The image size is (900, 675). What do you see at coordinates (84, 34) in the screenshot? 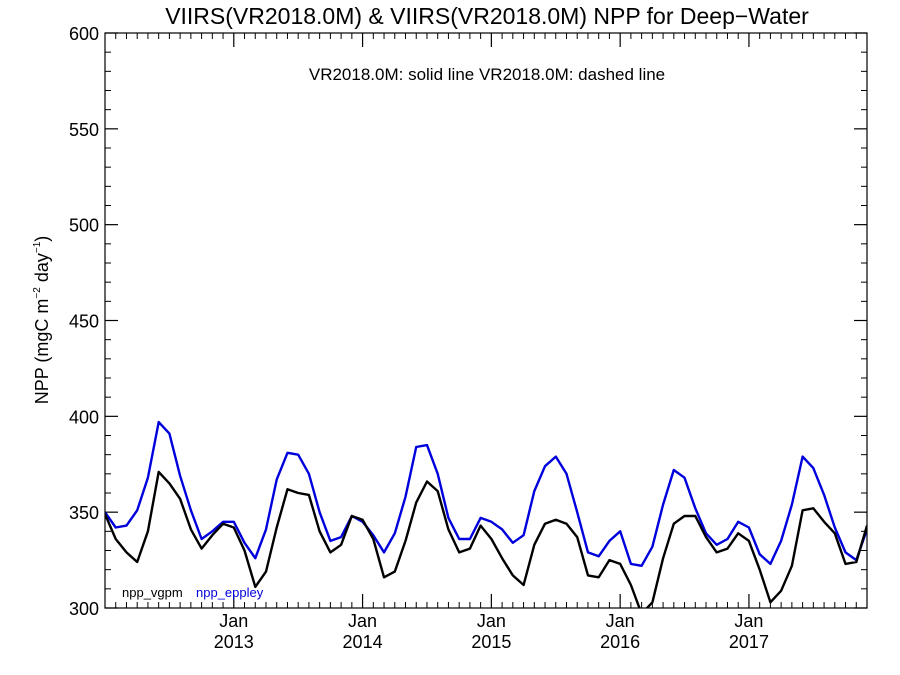
I see `y-tick-label: 600` at bounding box center [84, 34].